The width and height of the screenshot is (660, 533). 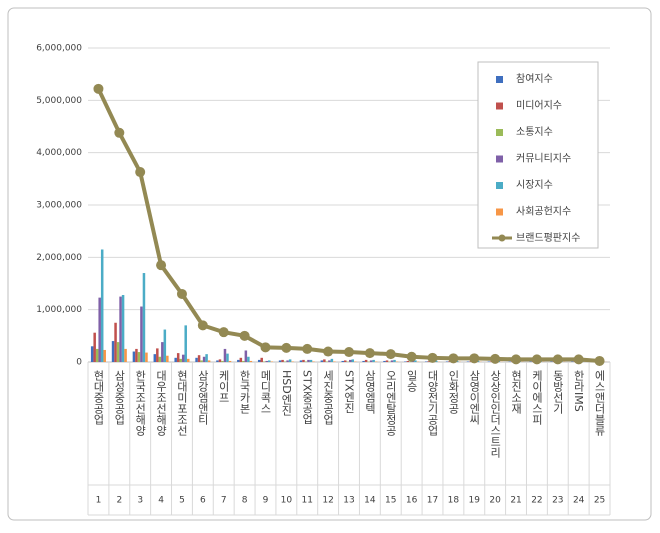 I want to click on category-number: 25, so click(x=599, y=501).